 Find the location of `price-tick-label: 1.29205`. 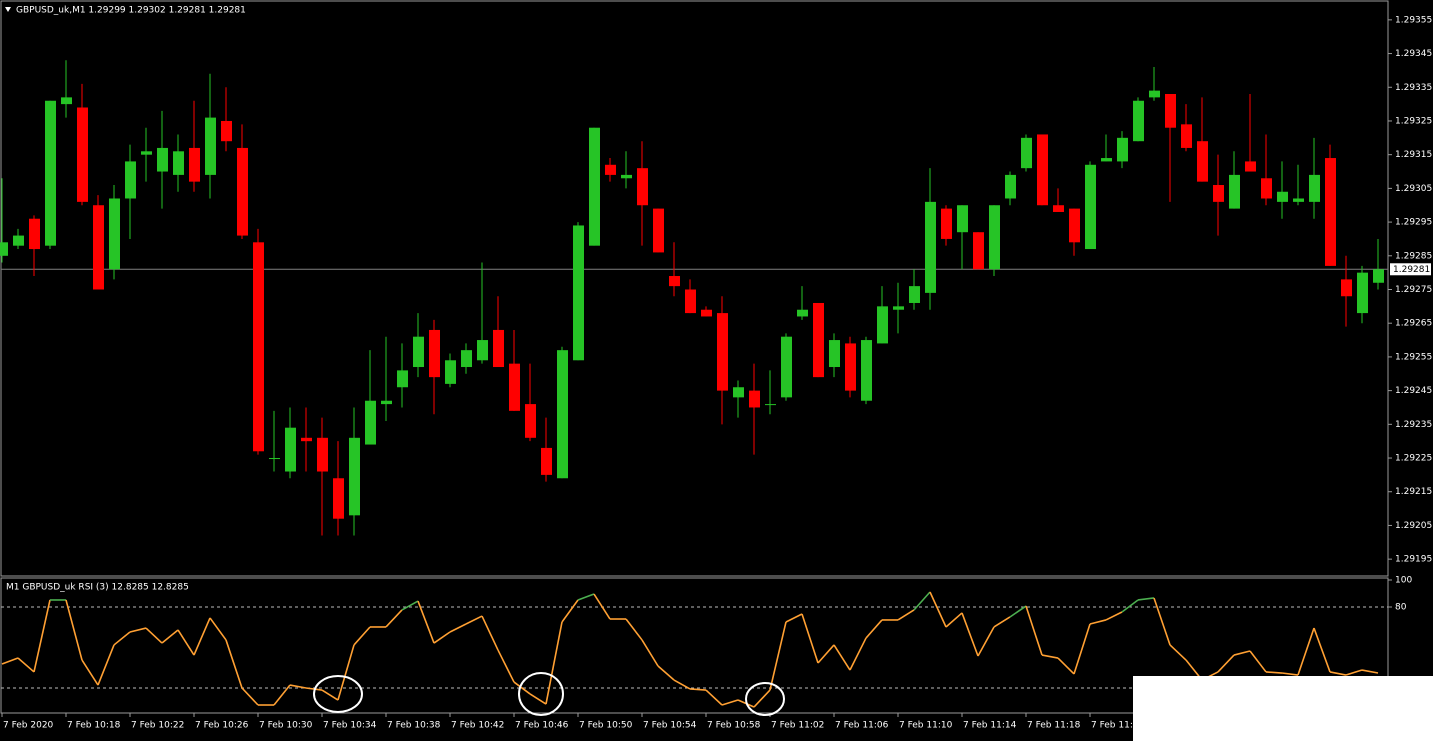

price-tick-label: 1.29205 is located at coordinates (1413, 526).